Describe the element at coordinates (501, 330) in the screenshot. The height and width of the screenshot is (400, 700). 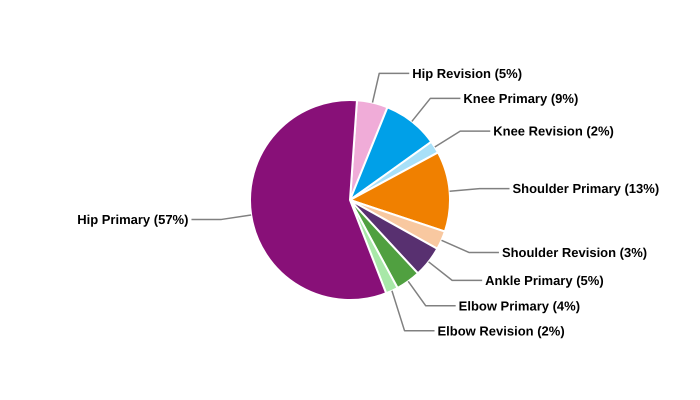
I see `slice-label: Elbow Revision (2%)` at that location.